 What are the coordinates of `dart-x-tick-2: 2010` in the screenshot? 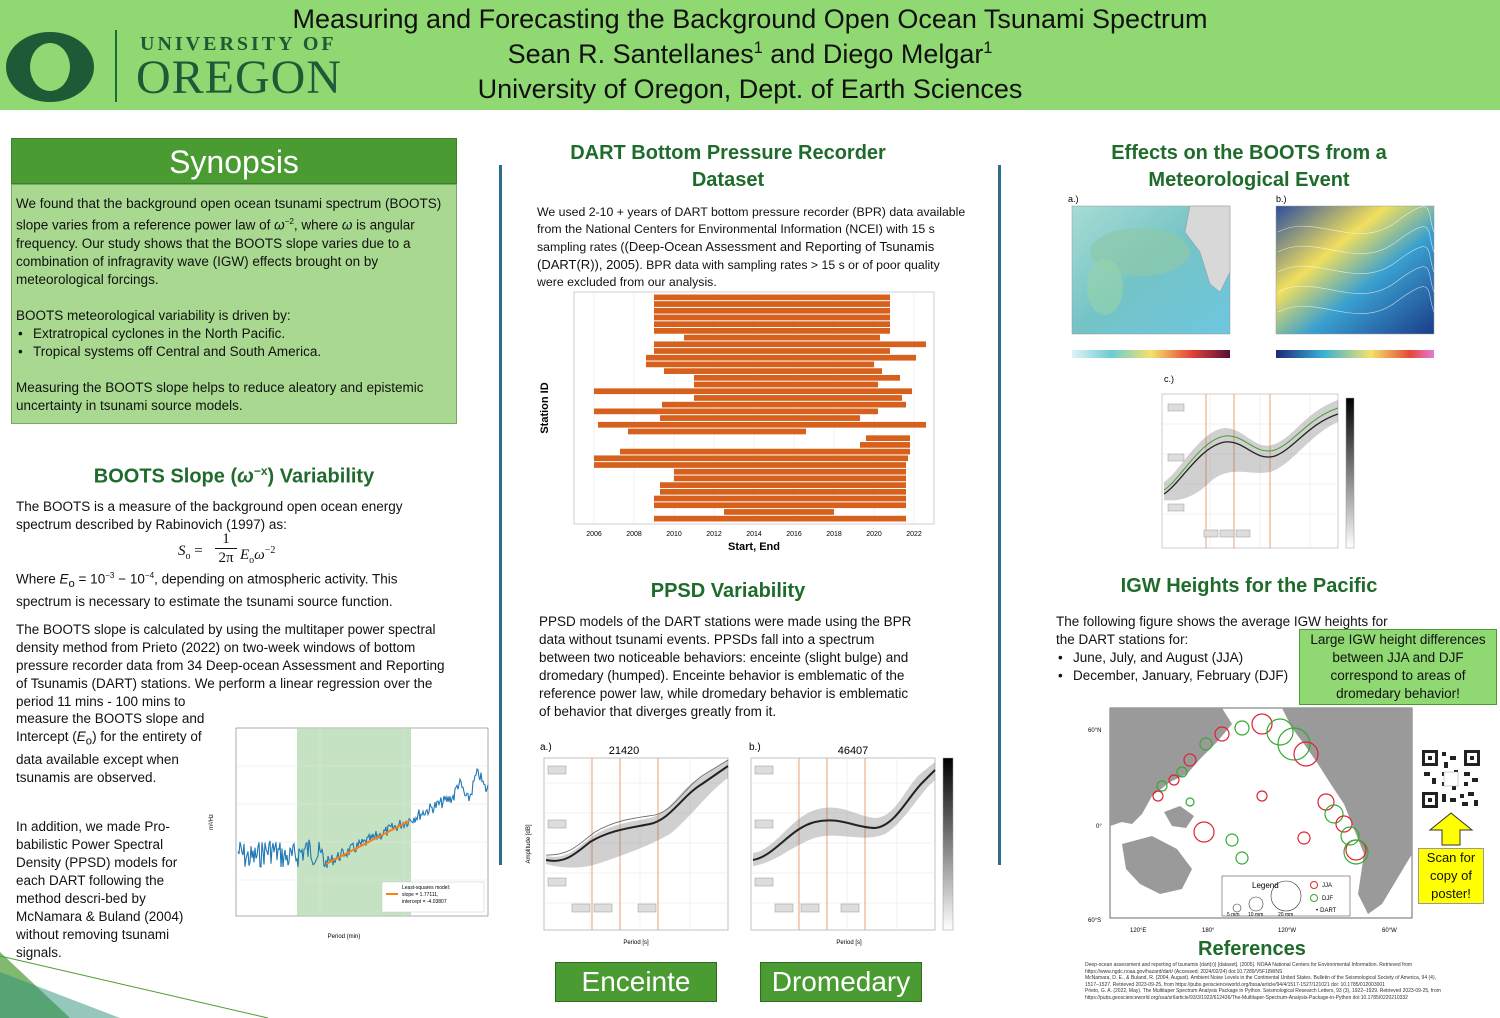 It's located at (674, 534).